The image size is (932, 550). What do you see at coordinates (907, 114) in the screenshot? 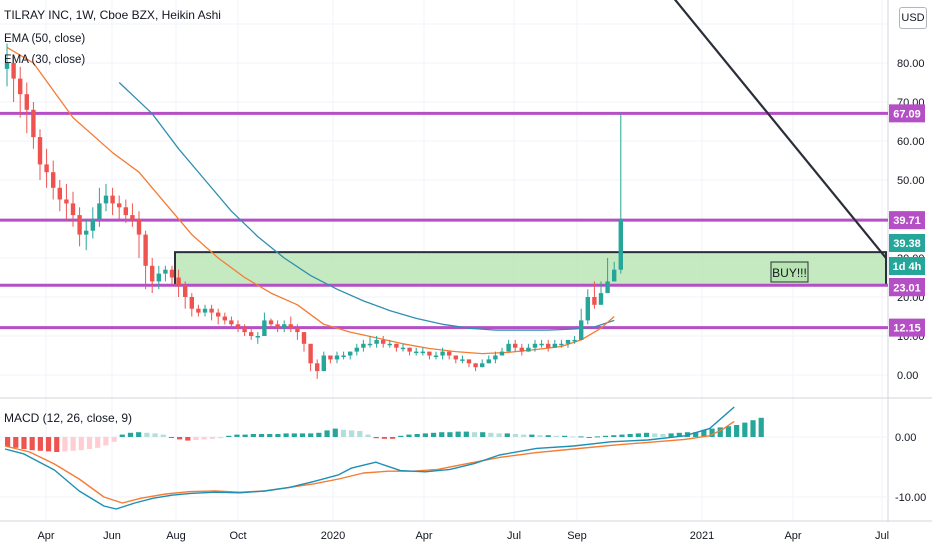
I see `level-tag: 67.09` at bounding box center [907, 114].